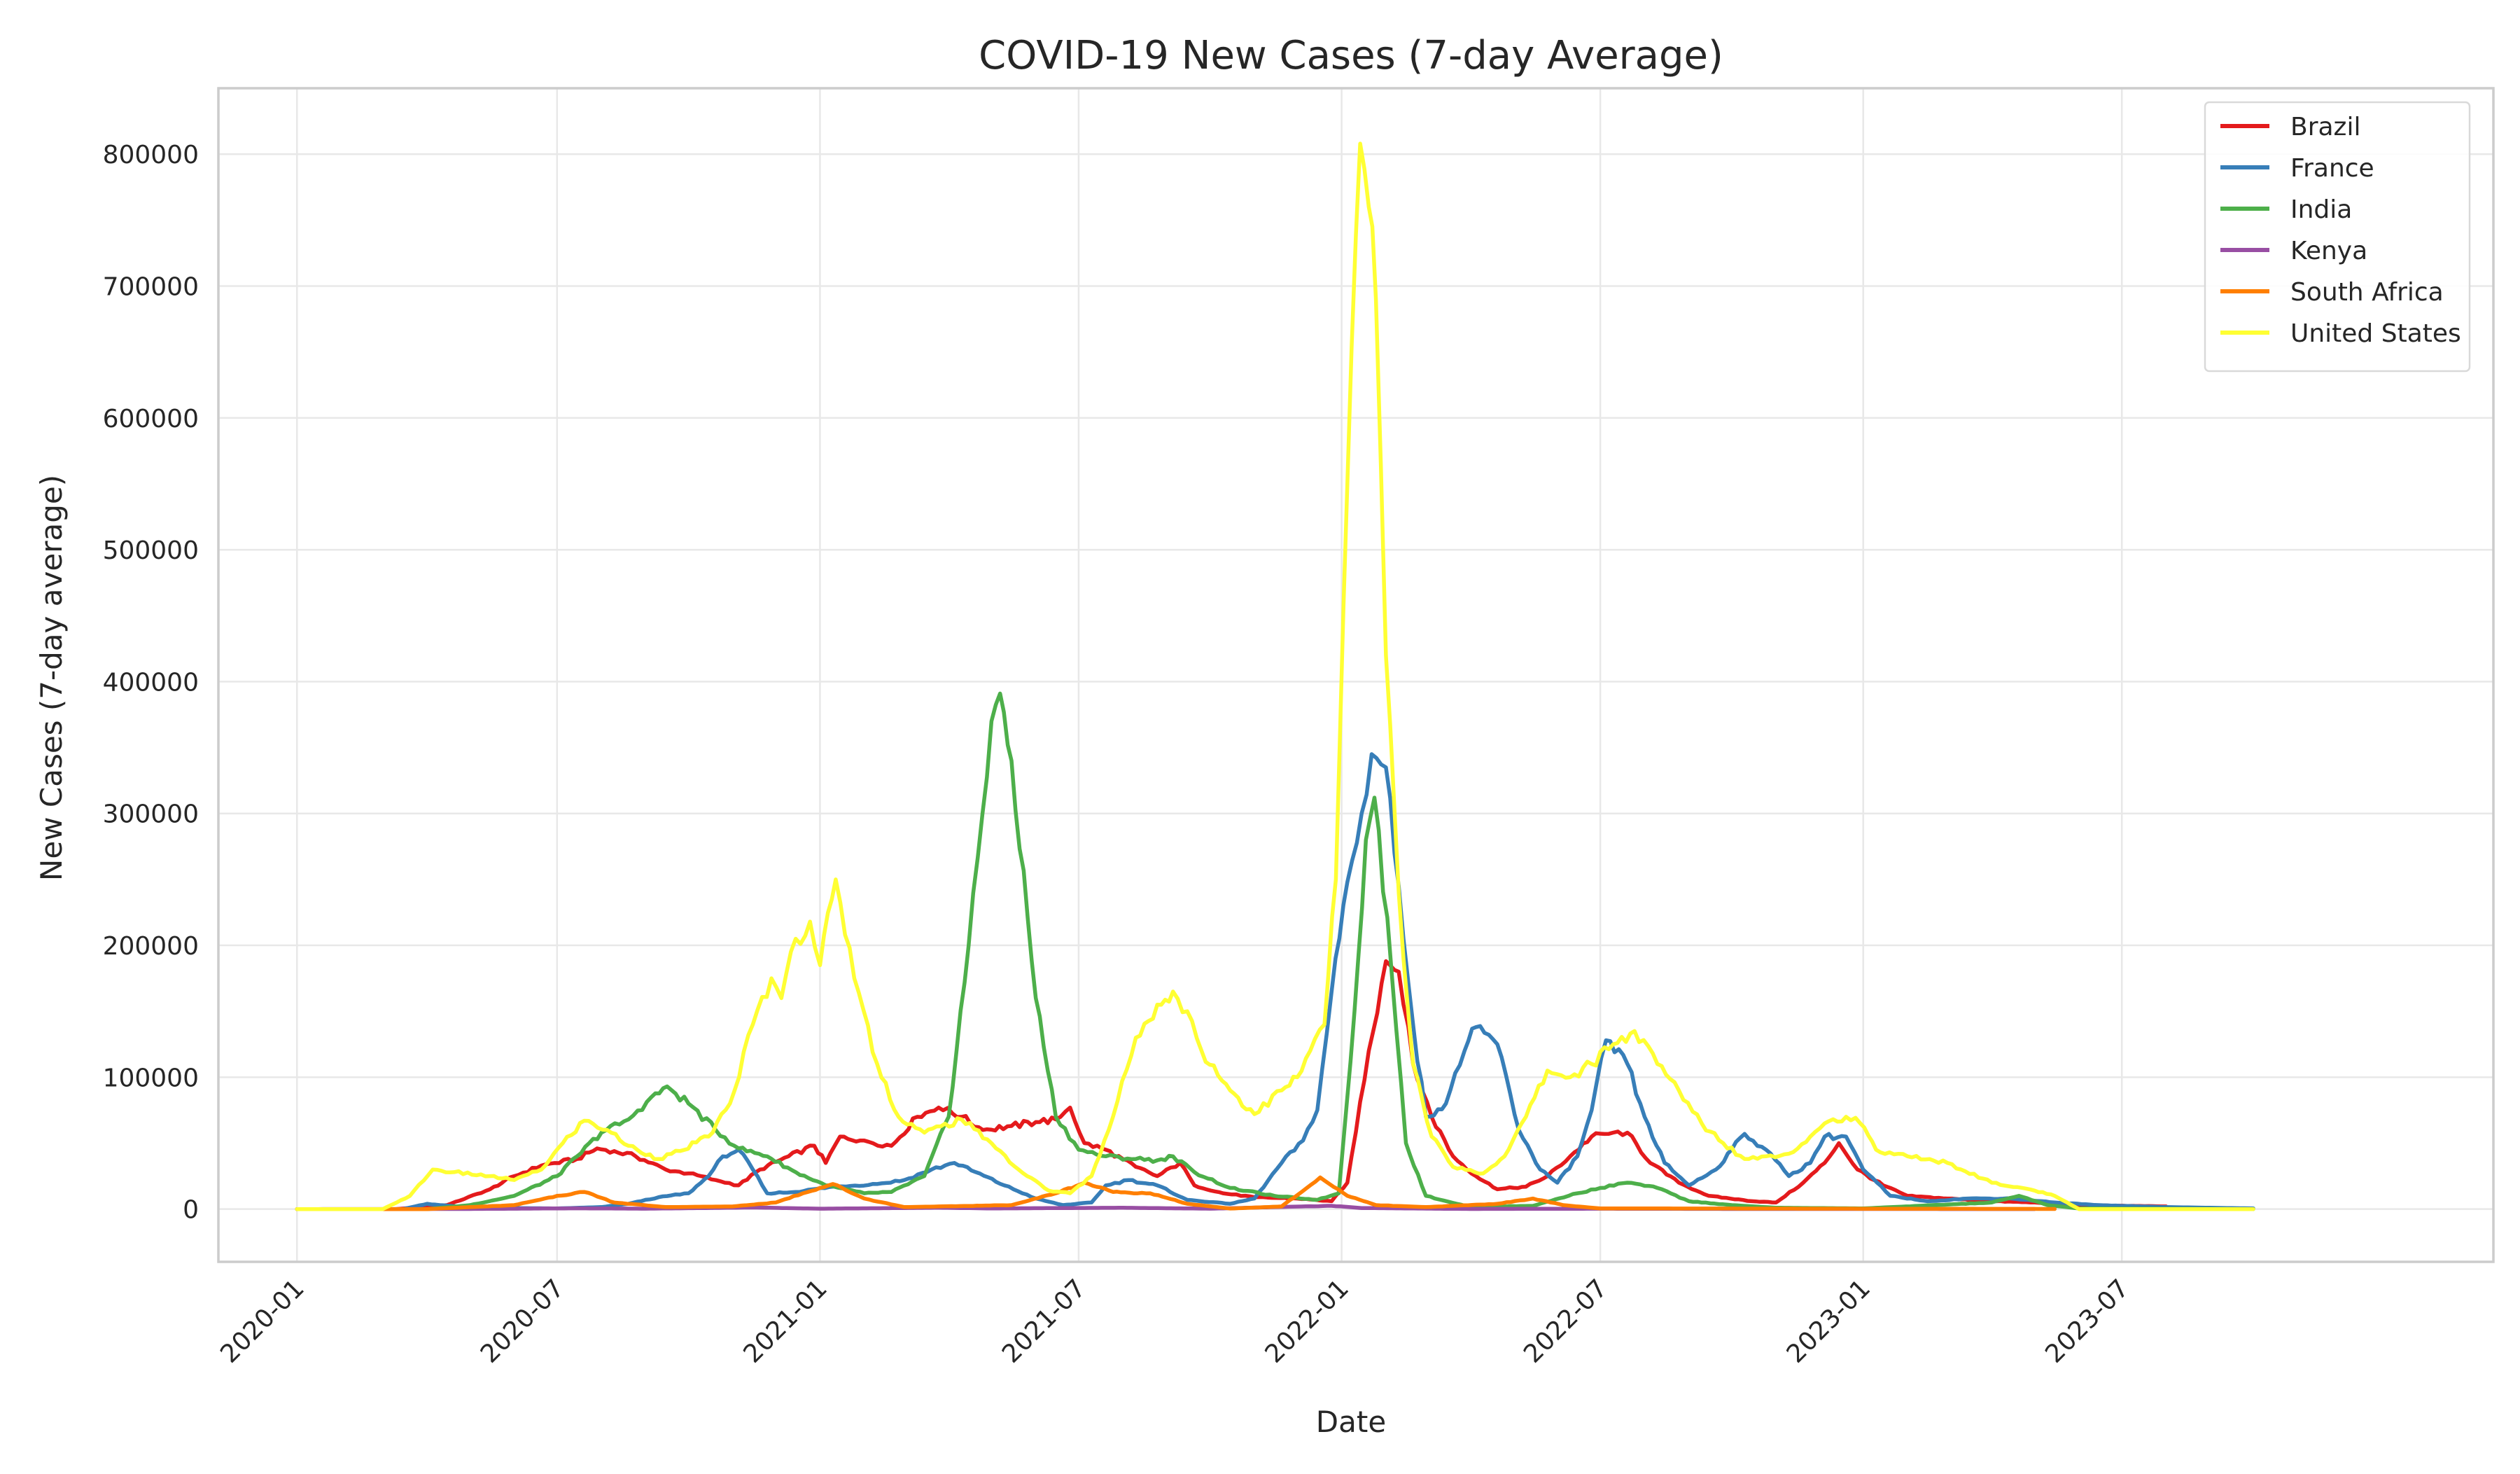 This screenshot has width=2520, height=1474. Describe the element at coordinates (2325, 127) in the screenshot. I see `legend-label-brazil: Brazil` at that location.